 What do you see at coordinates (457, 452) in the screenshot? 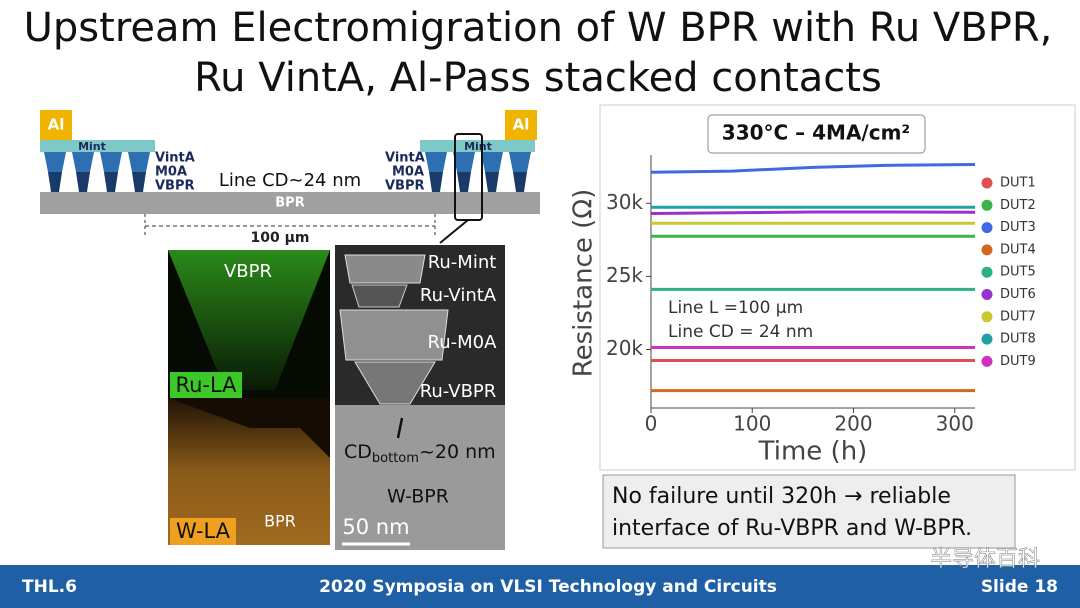
I see `cd-rest: ~20 nm` at bounding box center [457, 452].